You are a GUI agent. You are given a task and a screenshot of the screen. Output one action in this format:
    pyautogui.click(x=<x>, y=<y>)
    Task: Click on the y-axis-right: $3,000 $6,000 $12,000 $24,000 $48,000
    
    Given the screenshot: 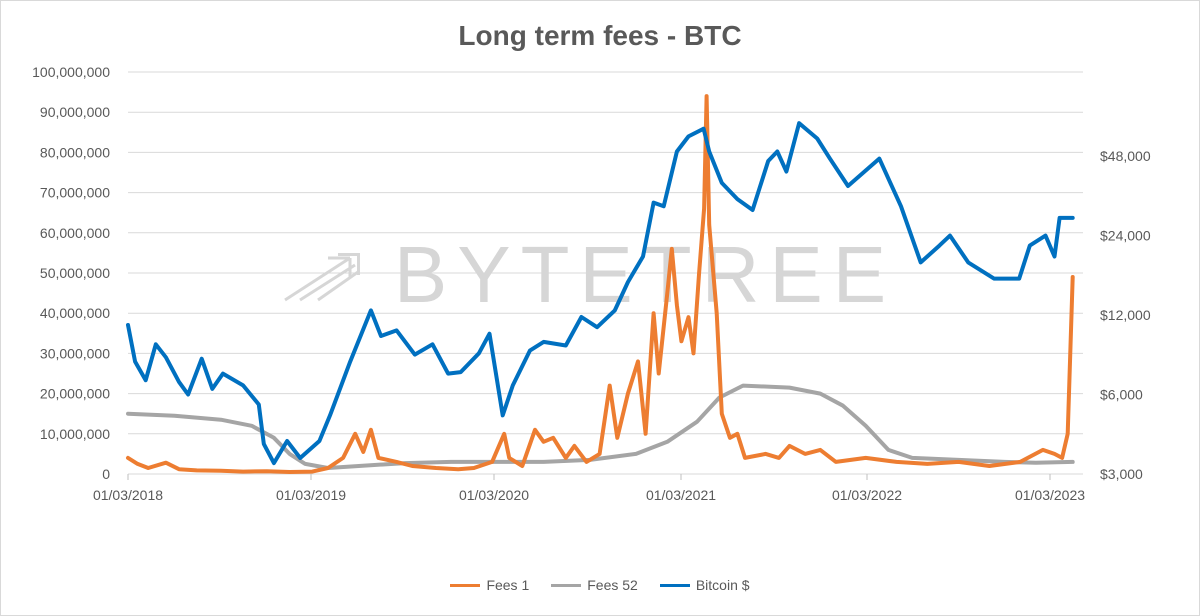 What is the action you would take?
    pyautogui.click(x=1125, y=315)
    